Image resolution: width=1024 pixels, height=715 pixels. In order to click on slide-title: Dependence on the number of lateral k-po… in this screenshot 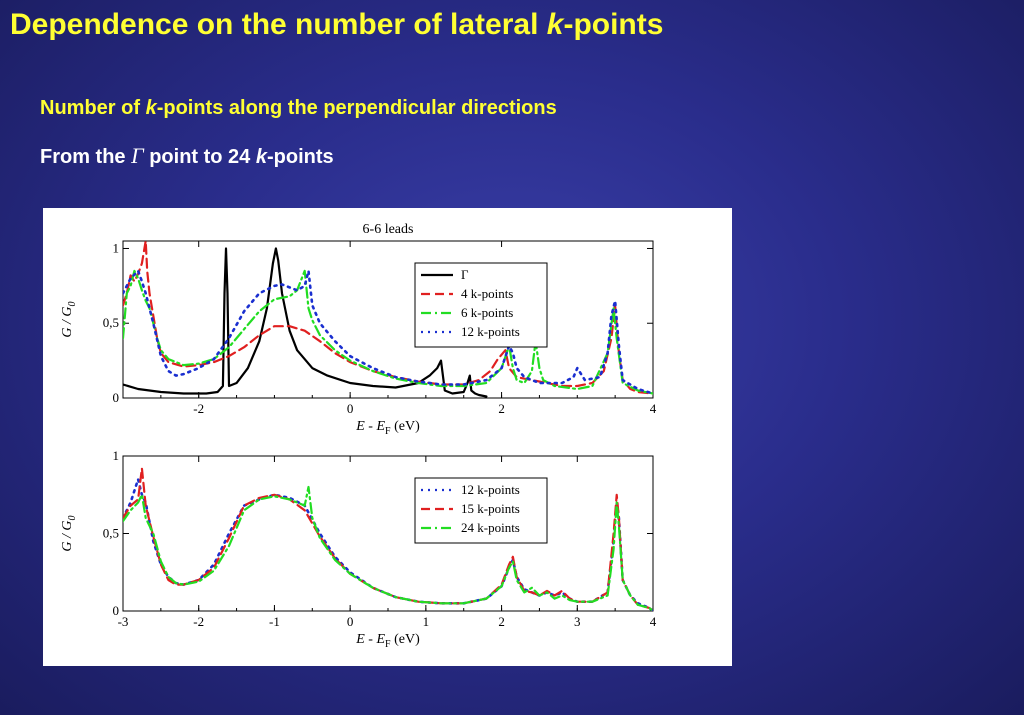, I will do `click(337, 24)`.